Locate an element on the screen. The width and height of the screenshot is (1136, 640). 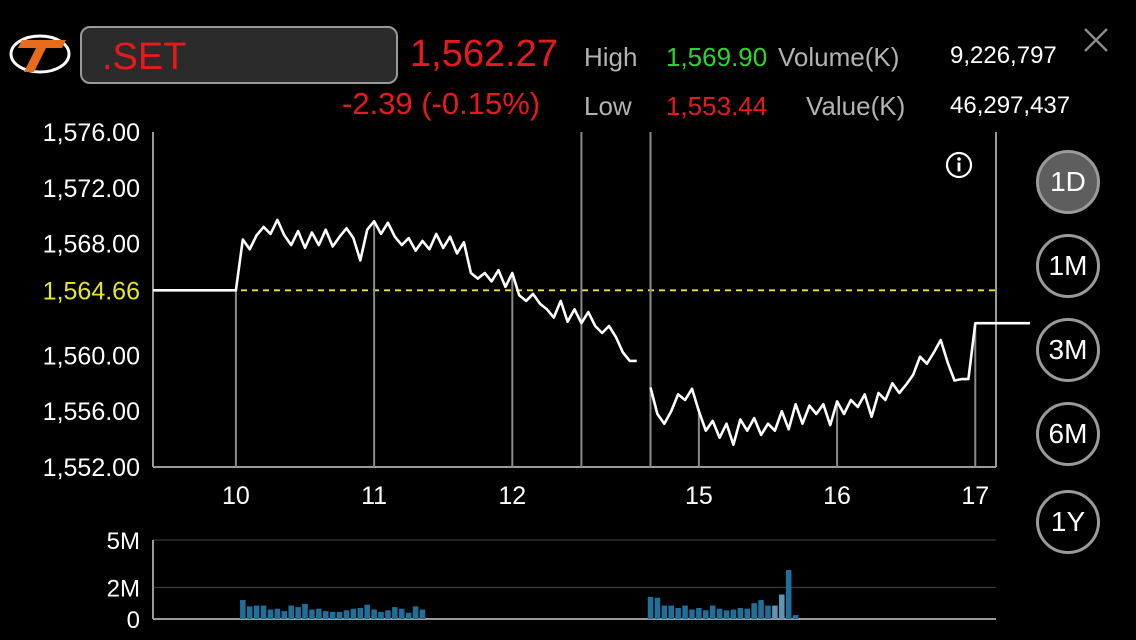
low-value: 1,553.44 is located at coordinates (717, 106).